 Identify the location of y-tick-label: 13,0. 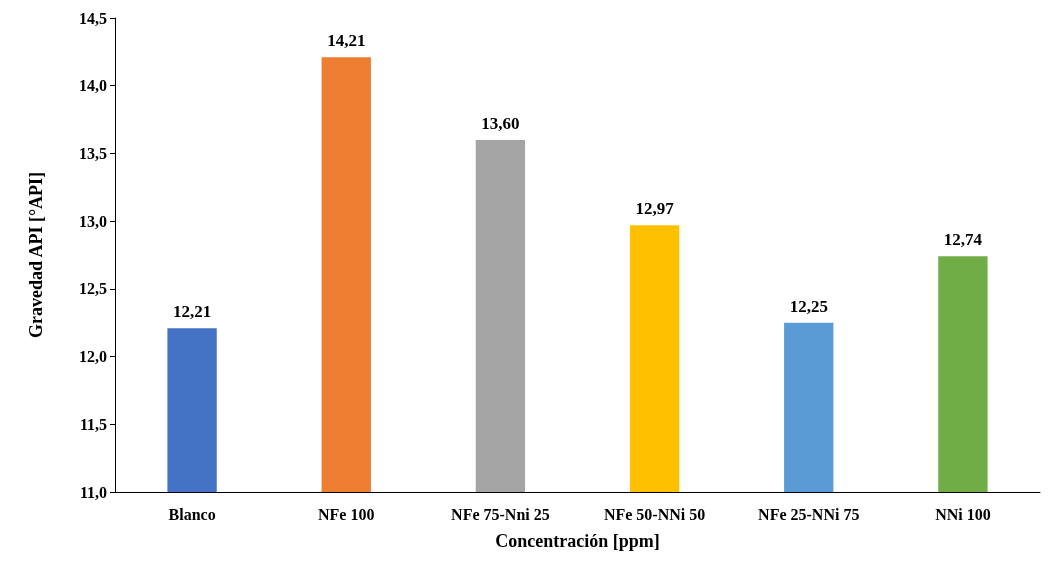
(93, 221).